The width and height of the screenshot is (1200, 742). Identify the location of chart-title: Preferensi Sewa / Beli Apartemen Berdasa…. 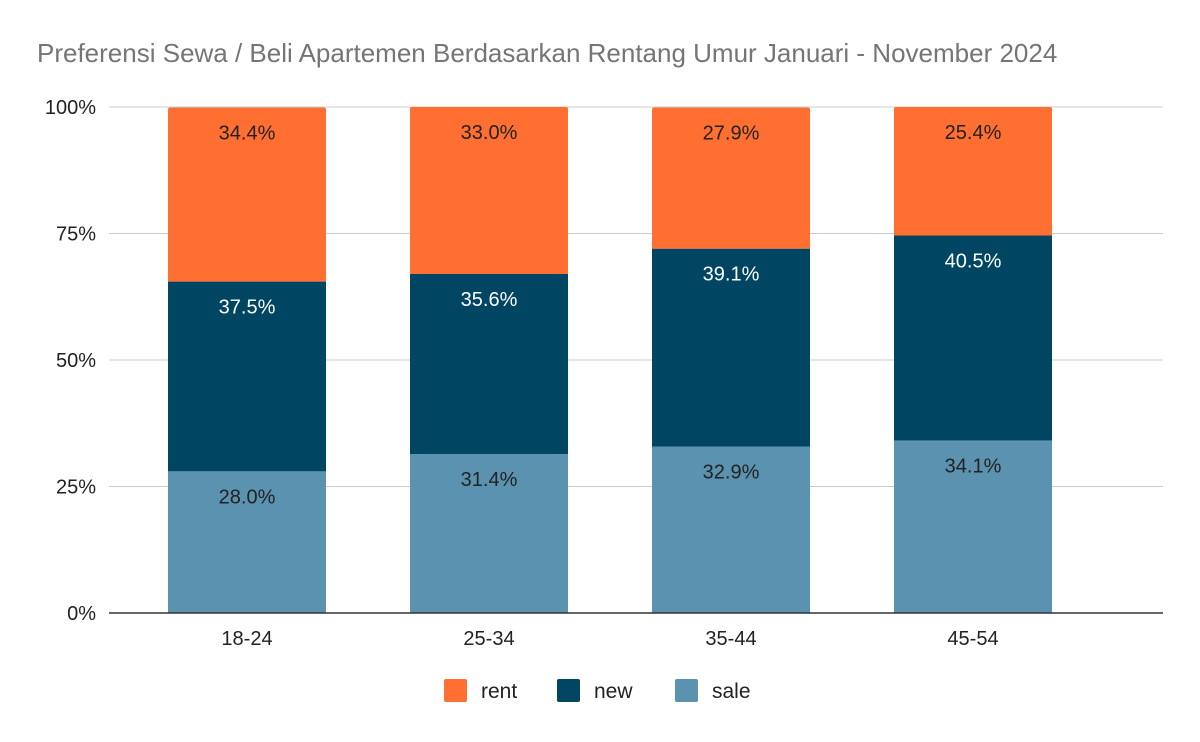
(547, 53).